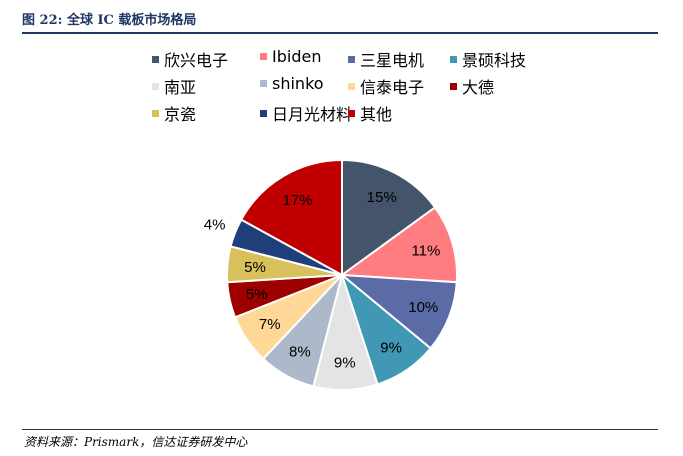  What do you see at coordinates (298, 83) in the screenshot?
I see `legend-label: shinko` at bounding box center [298, 83].